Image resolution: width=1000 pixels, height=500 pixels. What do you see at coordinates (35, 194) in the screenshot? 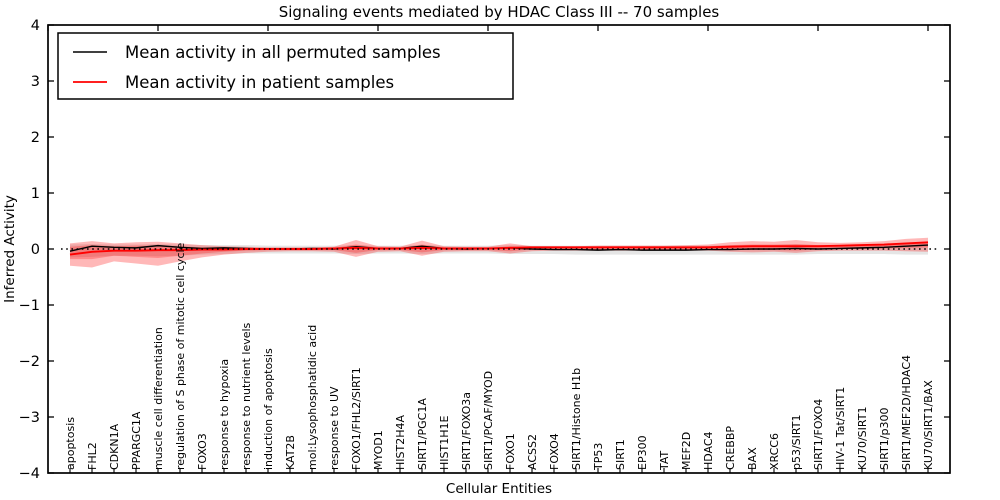
I see `y-tick-label: 1` at bounding box center [35, 194].